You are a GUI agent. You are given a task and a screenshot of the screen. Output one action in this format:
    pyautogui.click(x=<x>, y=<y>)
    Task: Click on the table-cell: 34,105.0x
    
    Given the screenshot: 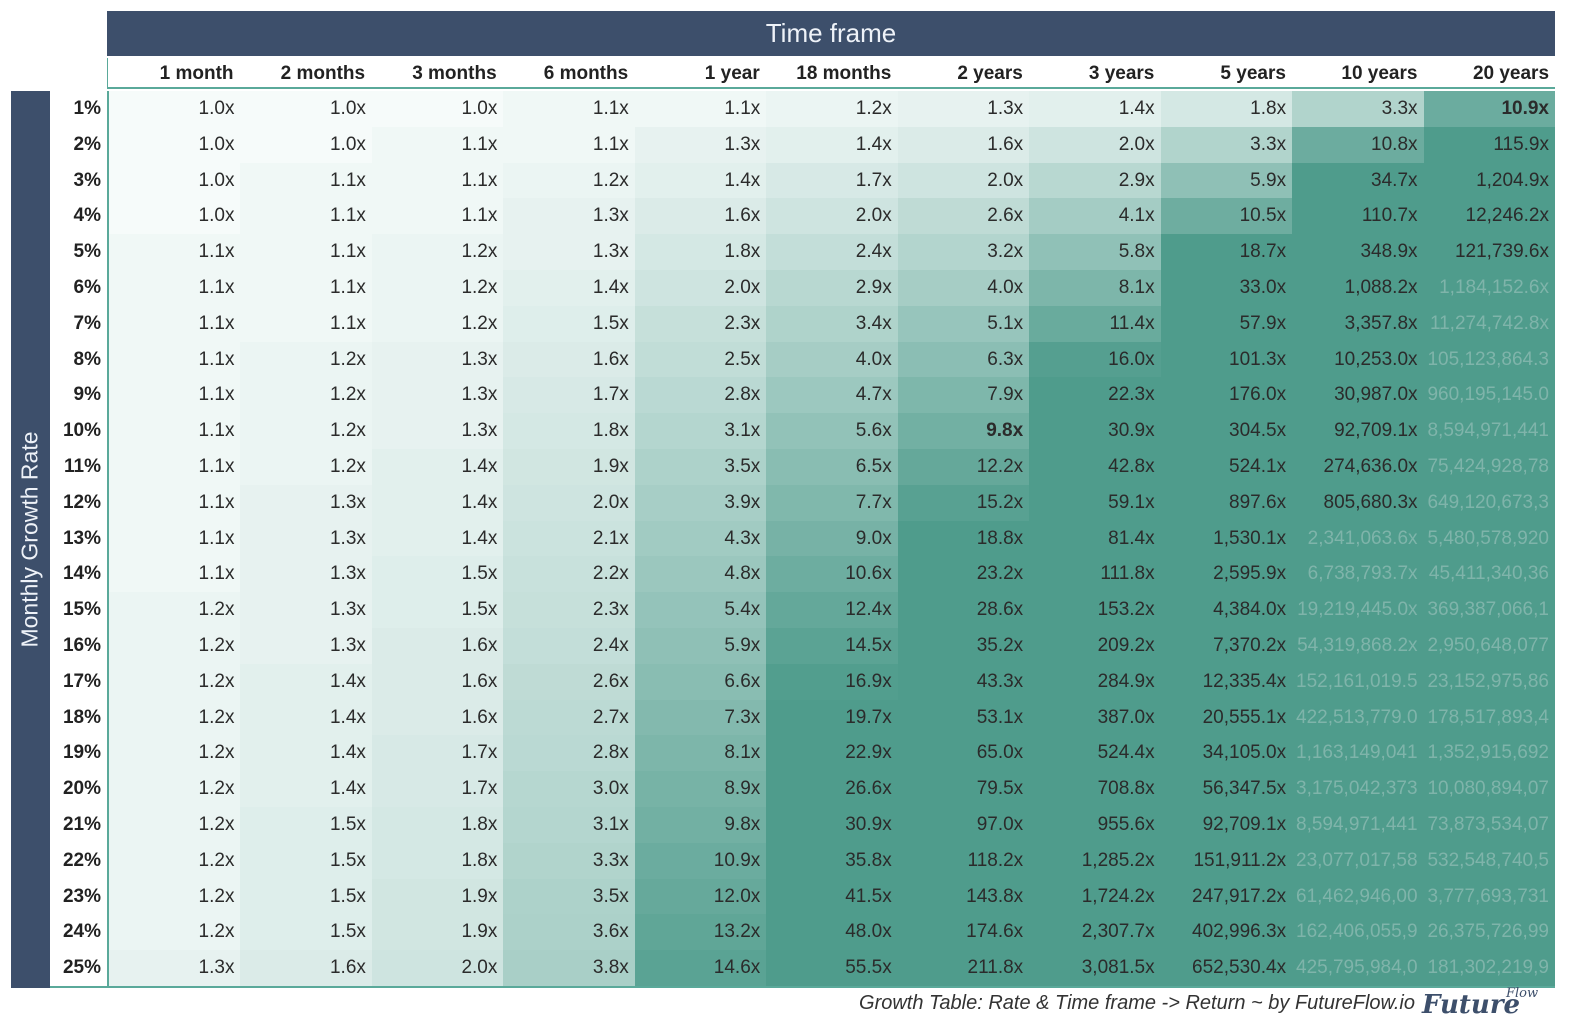 What is the action you would take?
    pyautogui.click(x=1226, y=753)
    